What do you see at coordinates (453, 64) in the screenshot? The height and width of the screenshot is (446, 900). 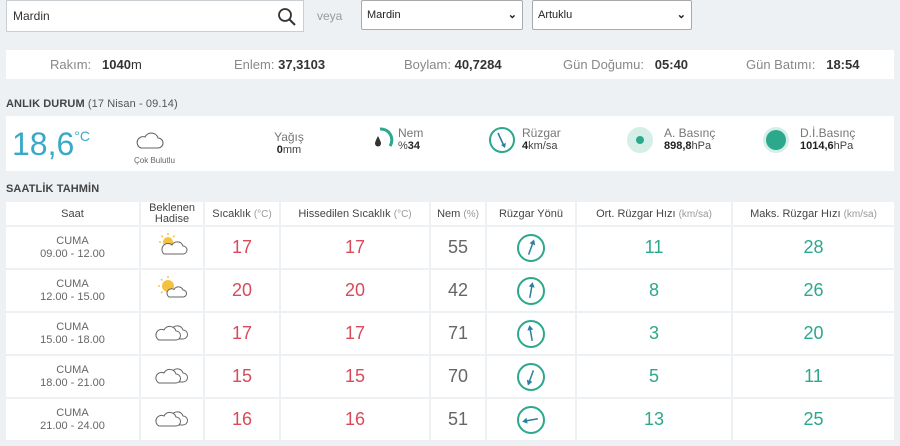 I see `longitude: Boylam: 40,7284` at bounding box center [453, 64].